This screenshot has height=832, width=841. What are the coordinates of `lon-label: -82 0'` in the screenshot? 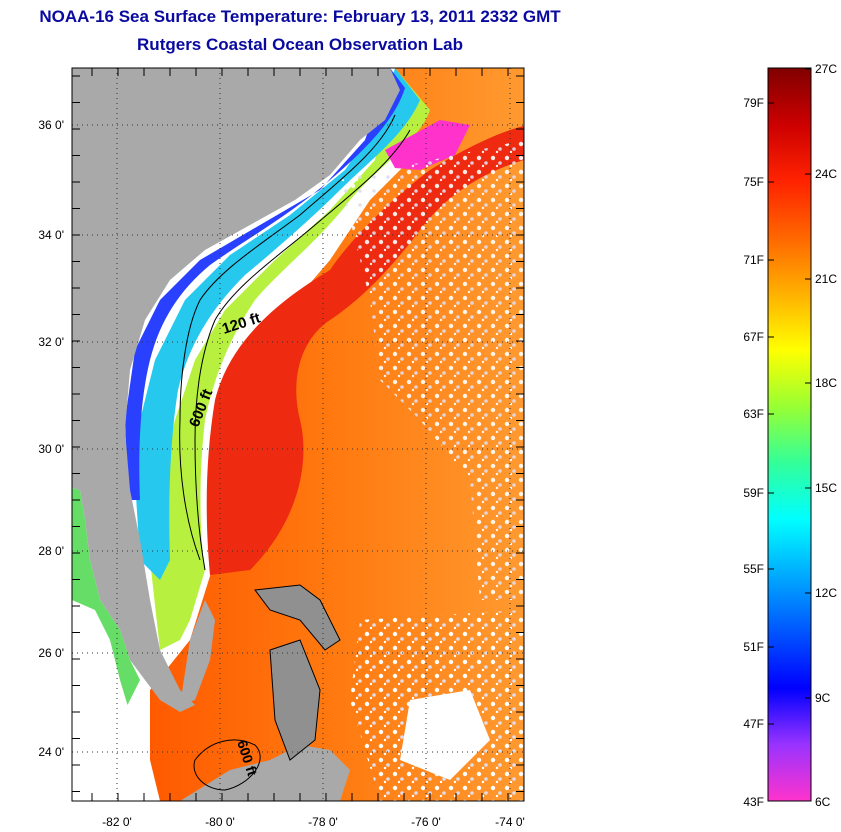 It's located at (117, 822).